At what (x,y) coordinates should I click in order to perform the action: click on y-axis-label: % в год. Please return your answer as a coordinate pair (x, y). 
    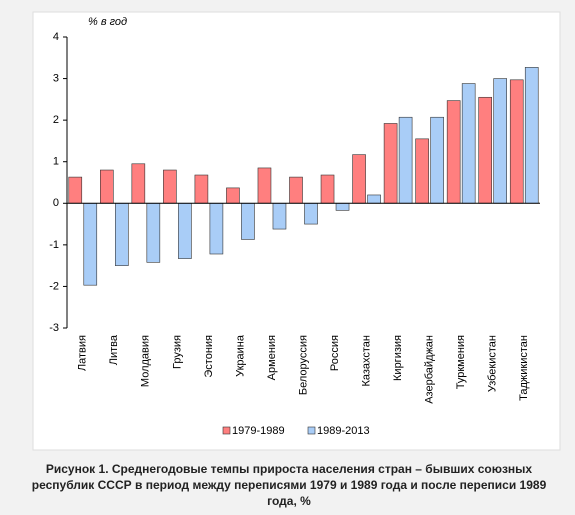
    Looking at the image, I should click on (107, 22).